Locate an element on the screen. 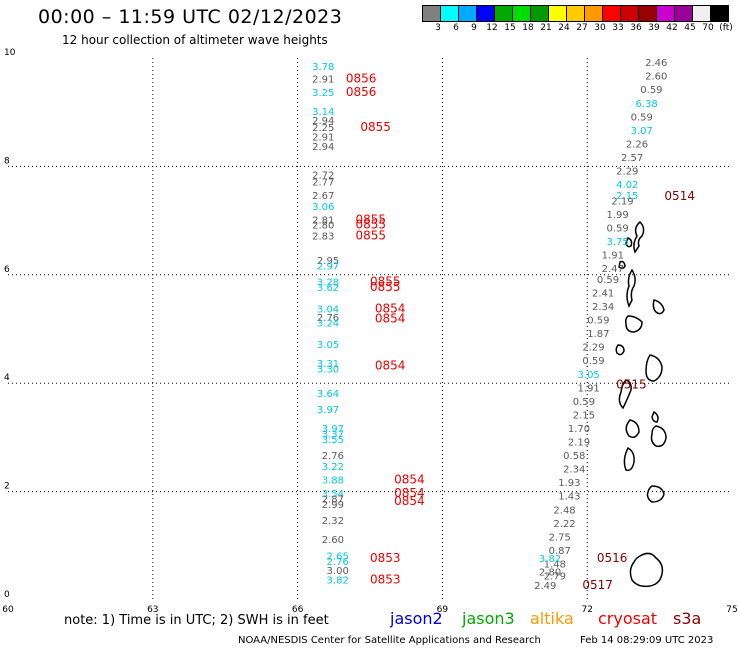  lon-tick-label: 72 is located at coordinates (586, 610).